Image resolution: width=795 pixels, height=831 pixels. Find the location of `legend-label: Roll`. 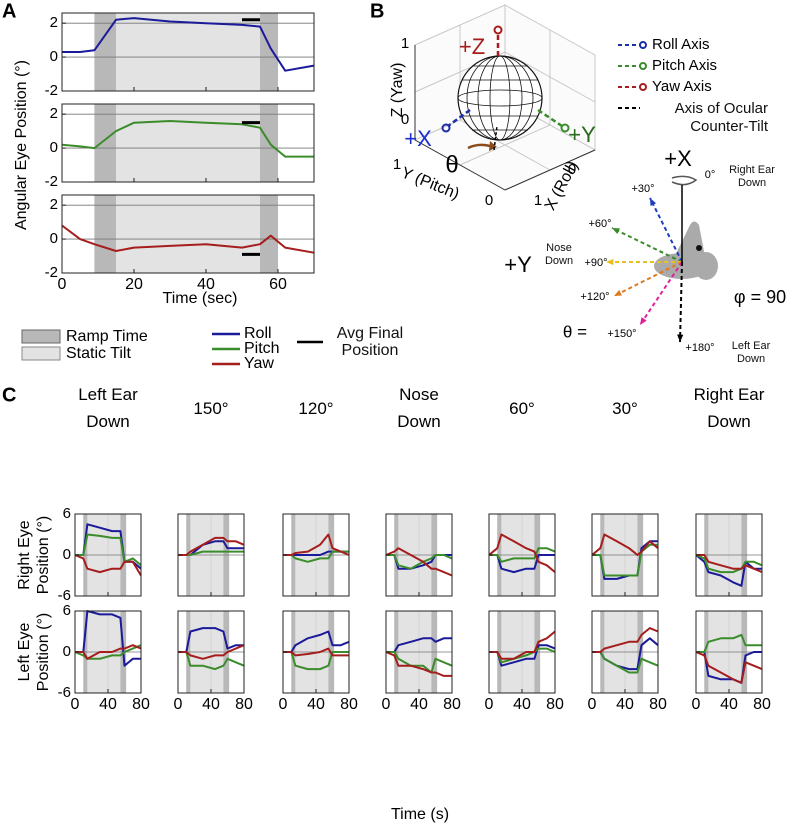

legend-label: Roll is located at coordinates (258, 333).